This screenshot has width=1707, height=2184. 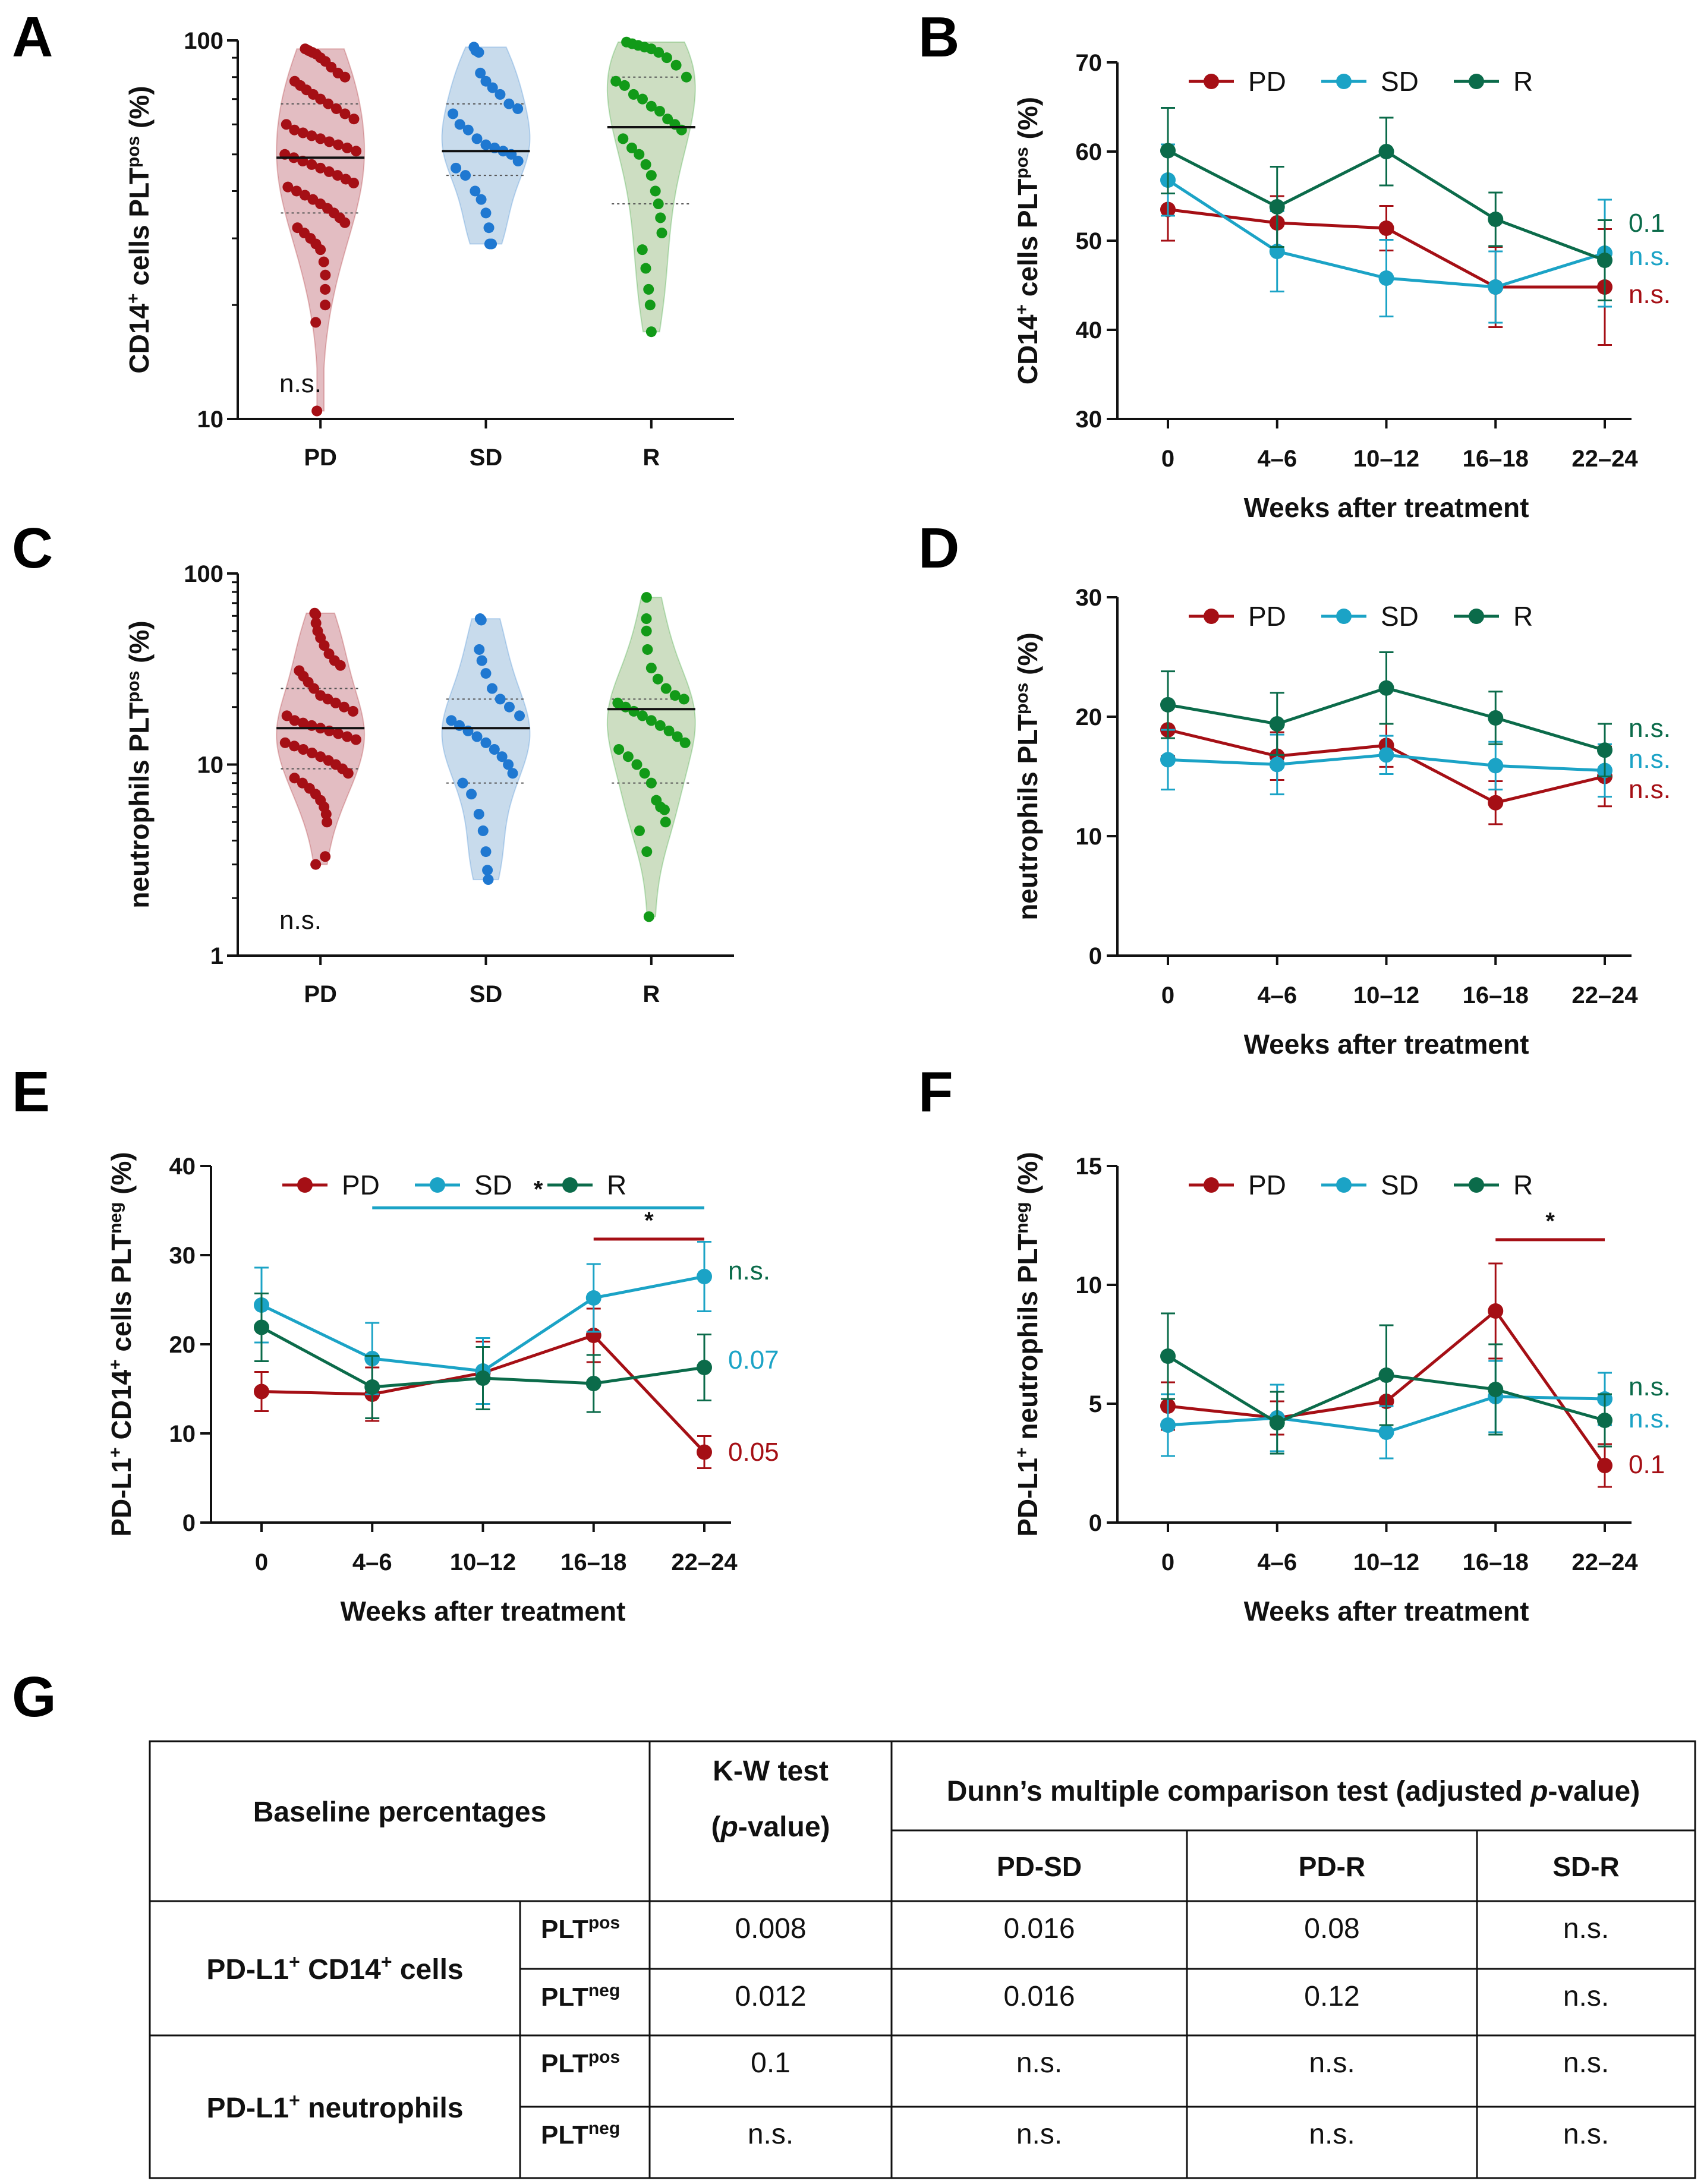 What do you see at coordinates (565, 1929) in the screenshot?
I see `plt-text: PLT` at bounding box center [565, 1929].